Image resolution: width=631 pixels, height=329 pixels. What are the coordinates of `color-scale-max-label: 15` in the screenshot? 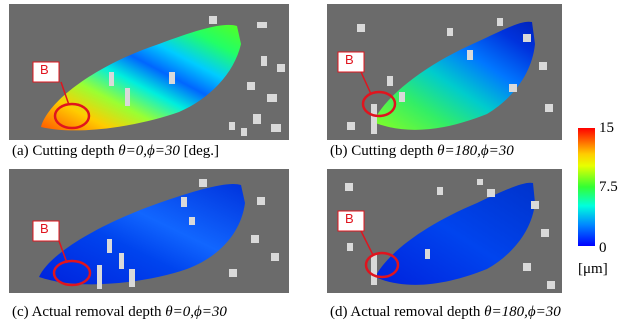 It's located at (606, 128).